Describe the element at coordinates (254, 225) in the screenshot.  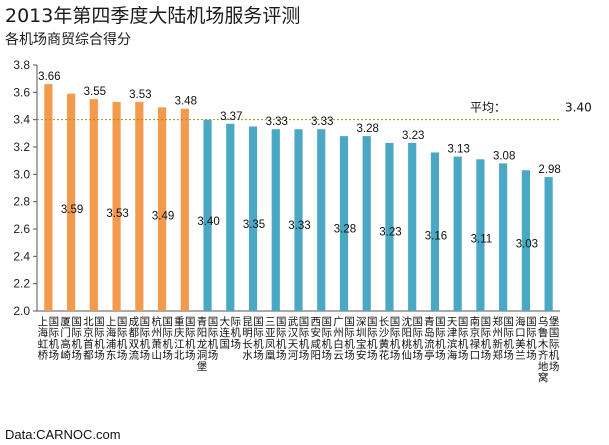
I see `data-label: 3.35` at that location.